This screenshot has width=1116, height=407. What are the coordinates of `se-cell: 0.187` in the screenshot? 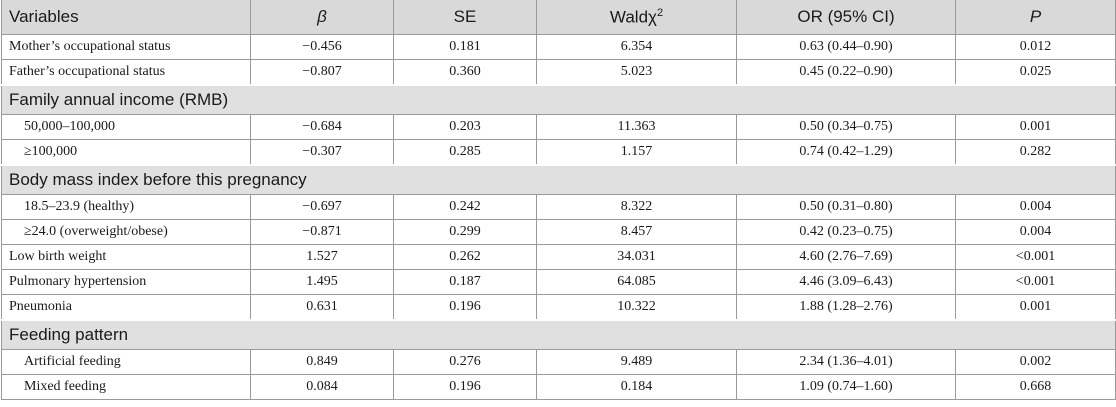 It's located at (465, 282).